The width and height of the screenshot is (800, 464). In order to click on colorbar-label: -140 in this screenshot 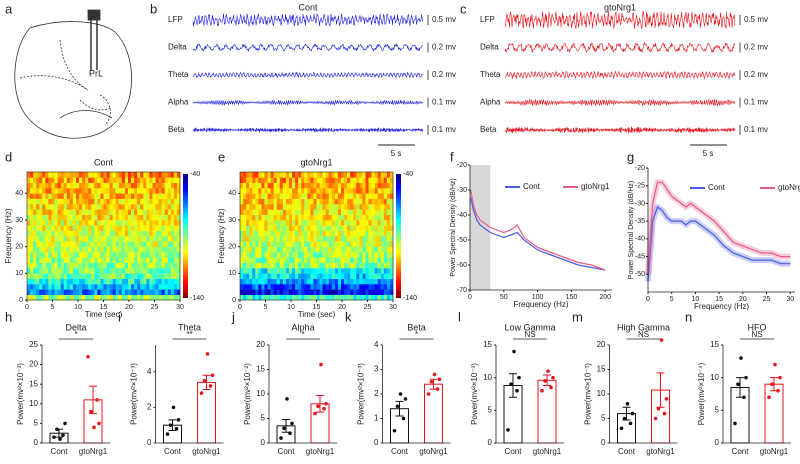, I will do `click(197, 298)`.